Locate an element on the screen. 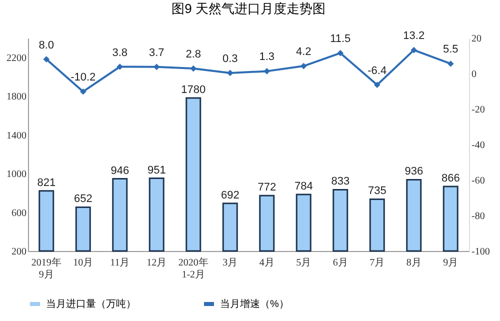 The width and height of the screenshot is (500, 321). y2-tick-label: -80 is located at coordinates (478, 216).